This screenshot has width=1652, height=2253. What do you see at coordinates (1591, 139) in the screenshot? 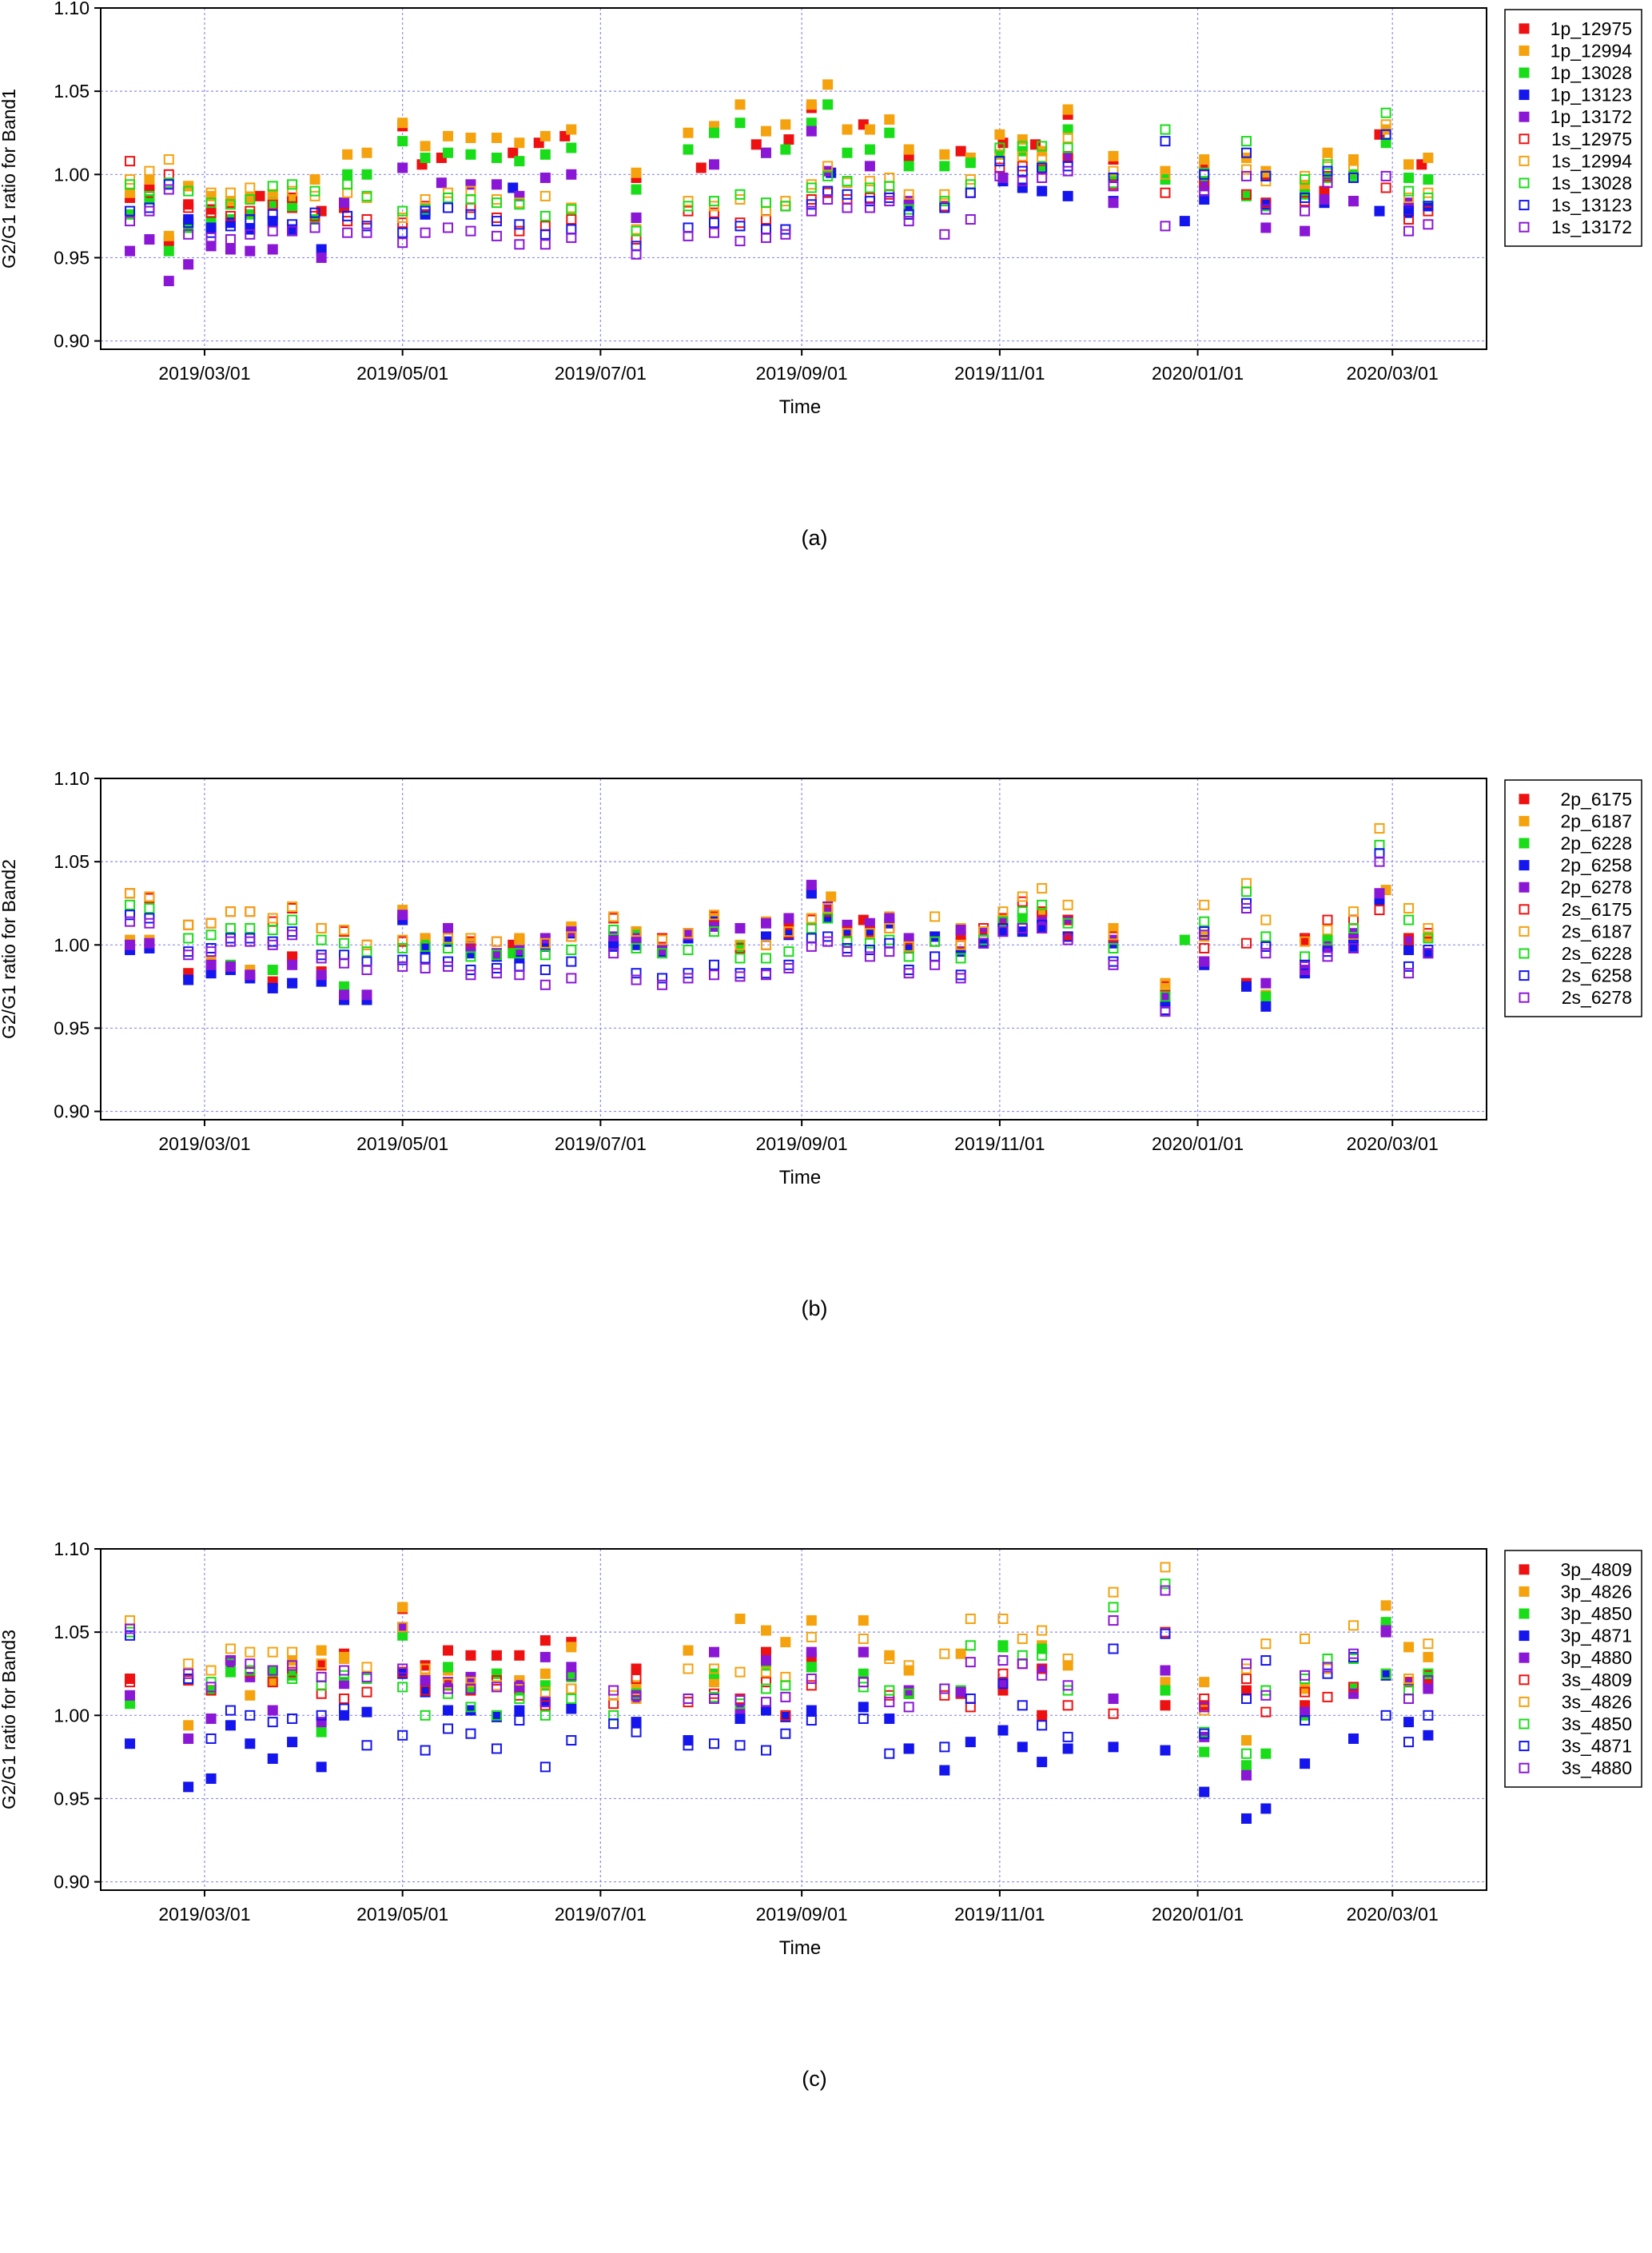
I see `legend-label: 1s_12975` at bounding box center [1591, 139].